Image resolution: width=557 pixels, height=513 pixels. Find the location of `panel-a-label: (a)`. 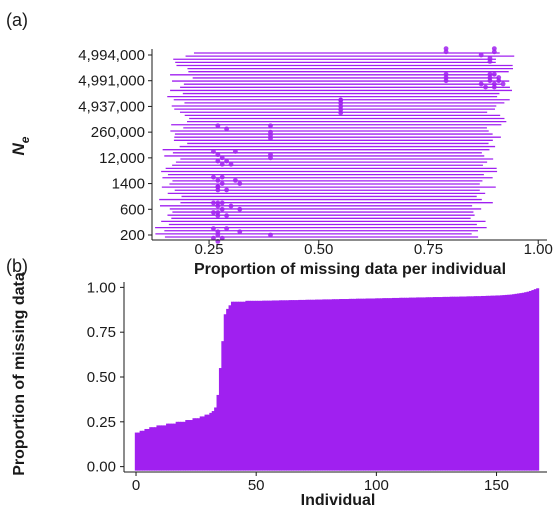

panel-a-label: (a) is located at coordinates (17, 20).